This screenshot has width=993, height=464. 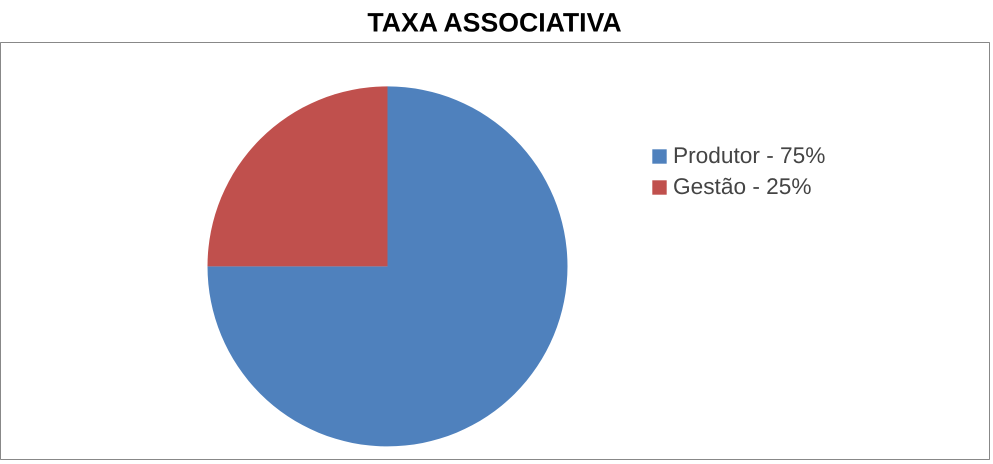 I want to click on legend-label: Gestão - 25%, so click(x=742, y=186).